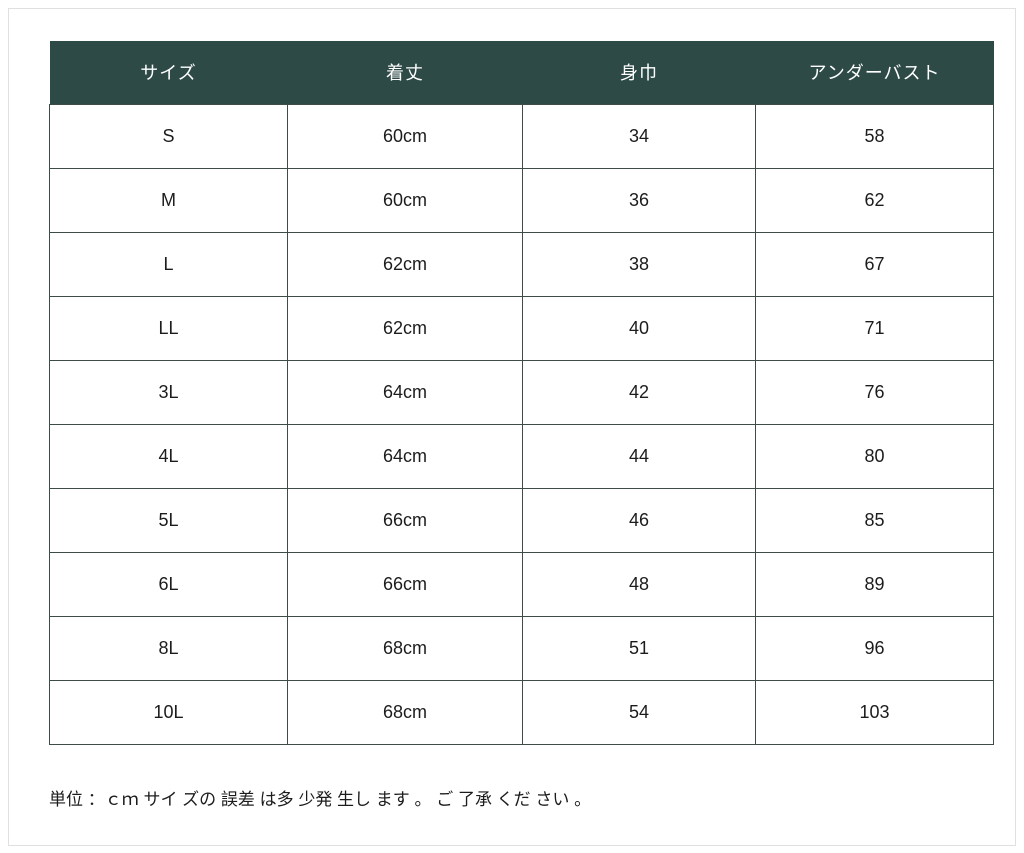 The height and width of the screenshot is (853, 1024). I want to click on table-row: L 62cm 38 67, so click(521, 264).